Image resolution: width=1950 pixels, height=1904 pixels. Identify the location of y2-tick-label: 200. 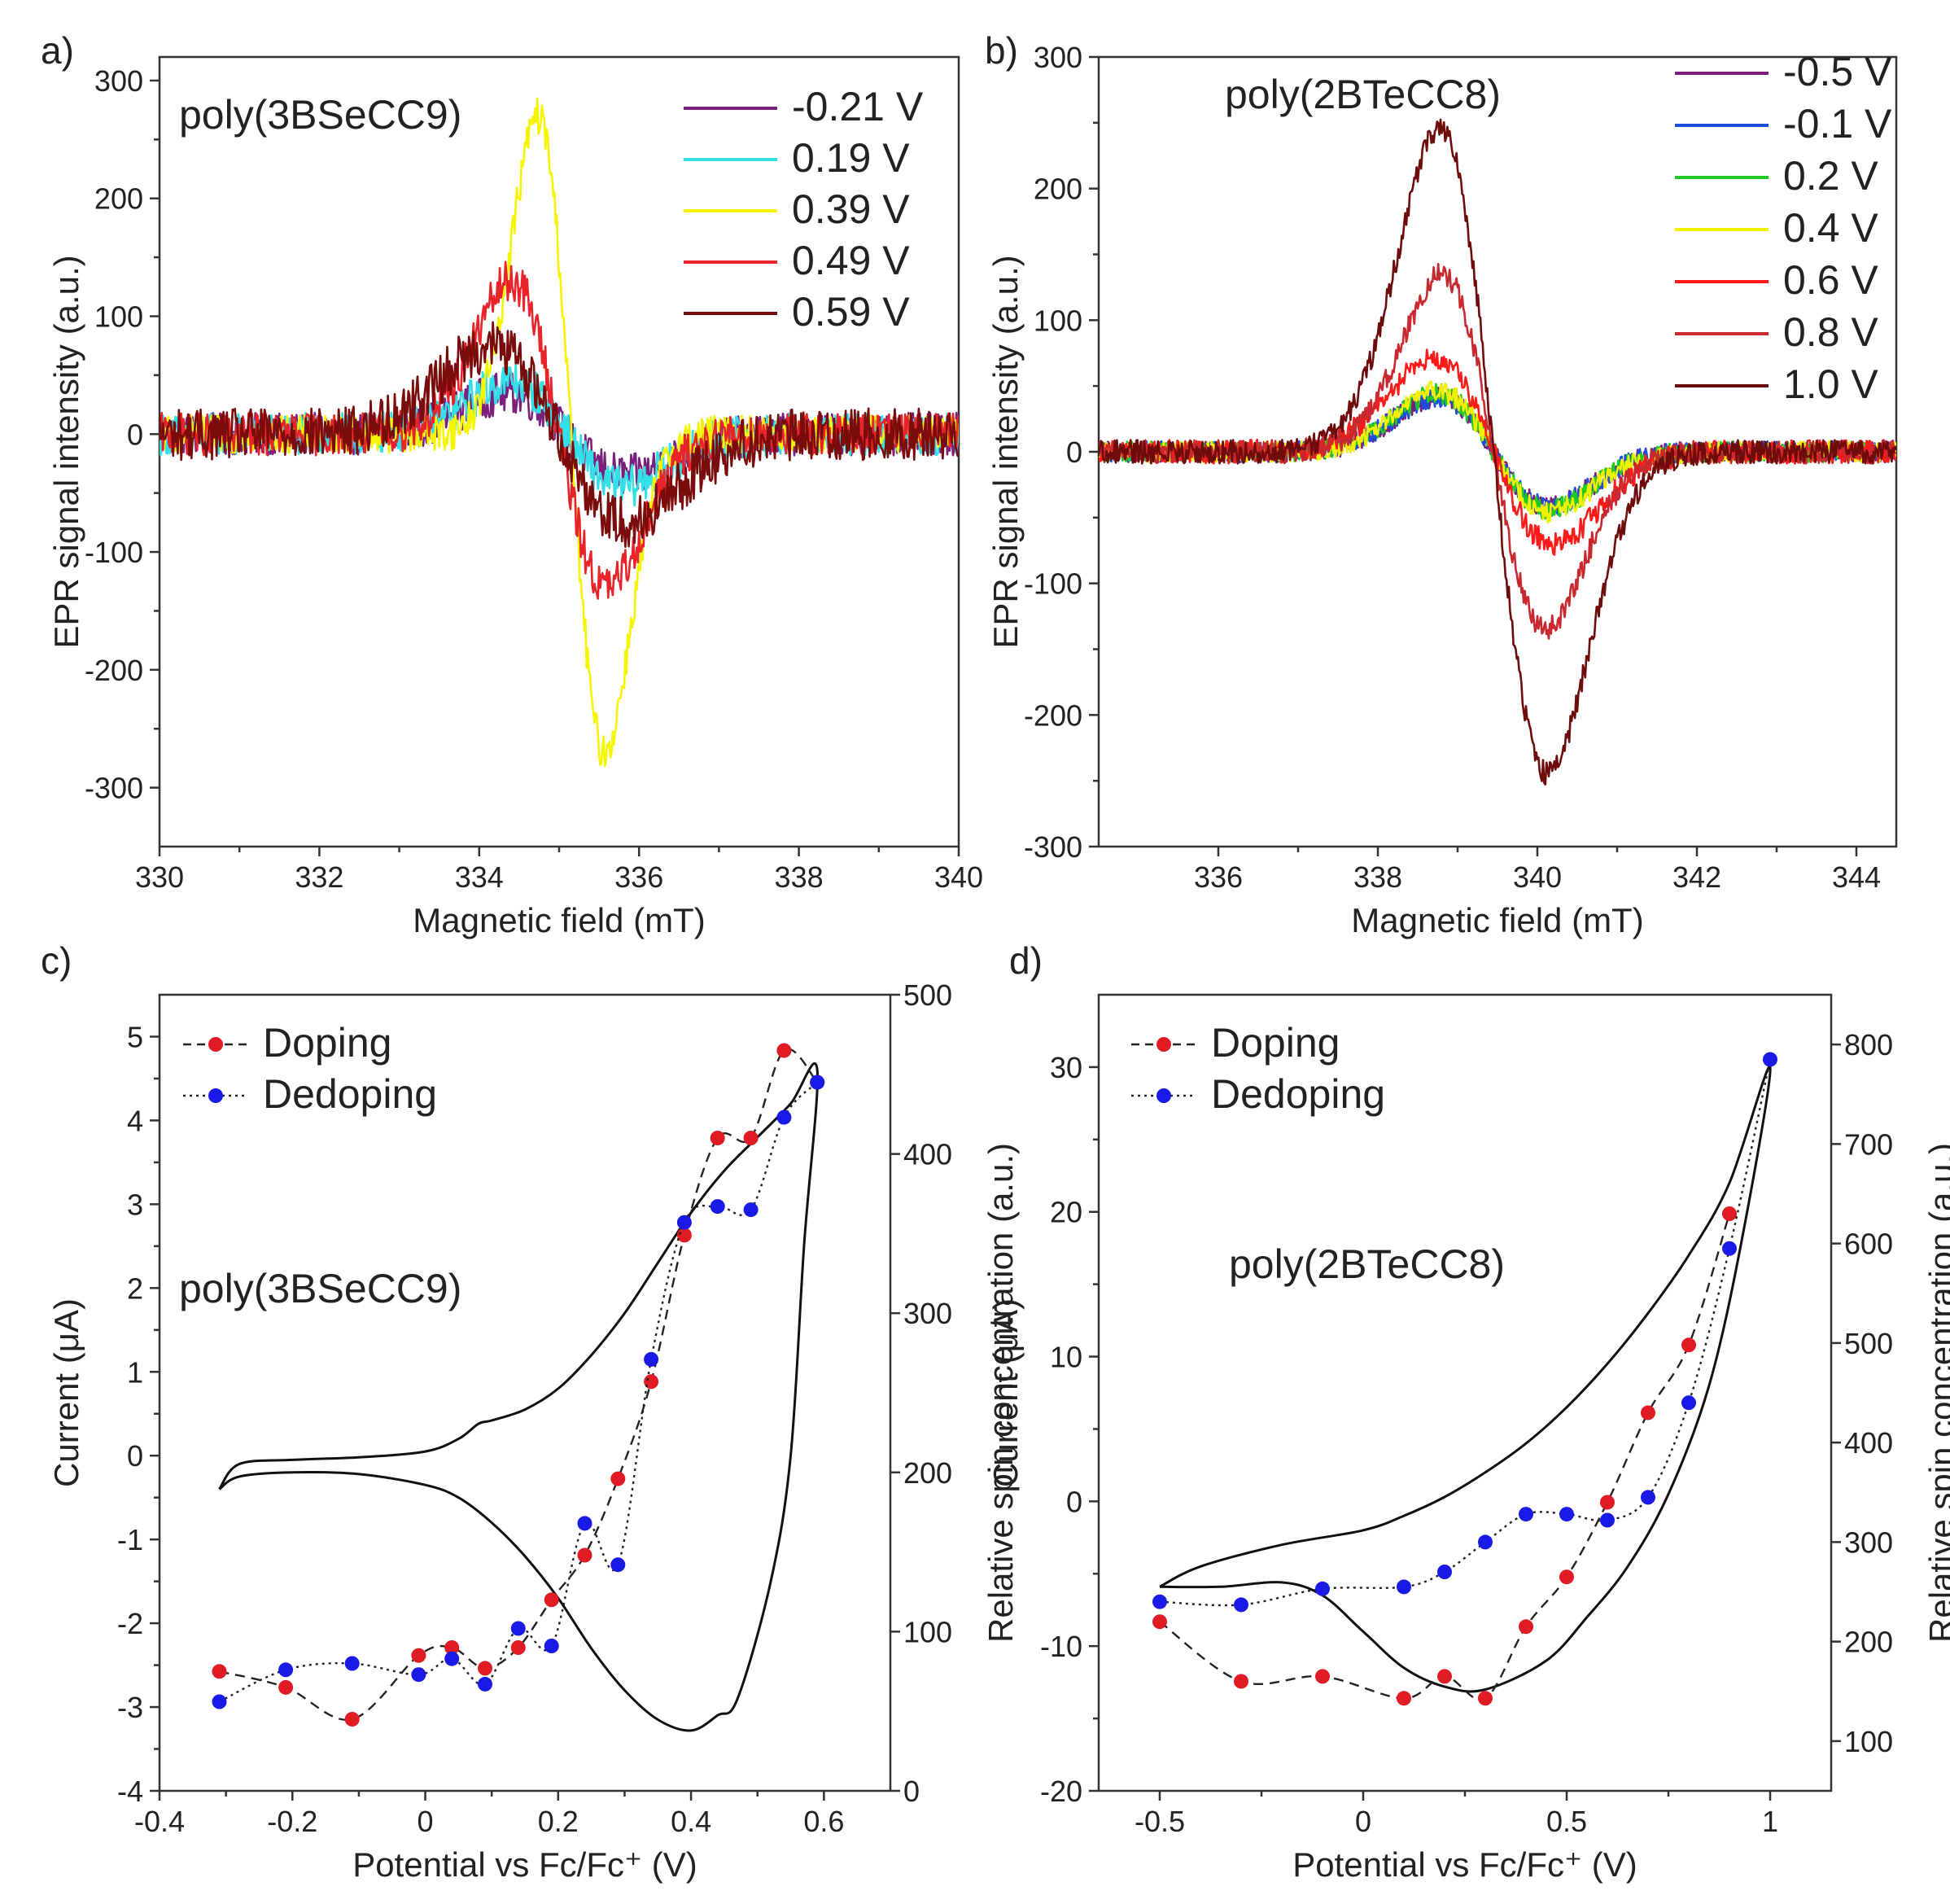
(1868, 1643).